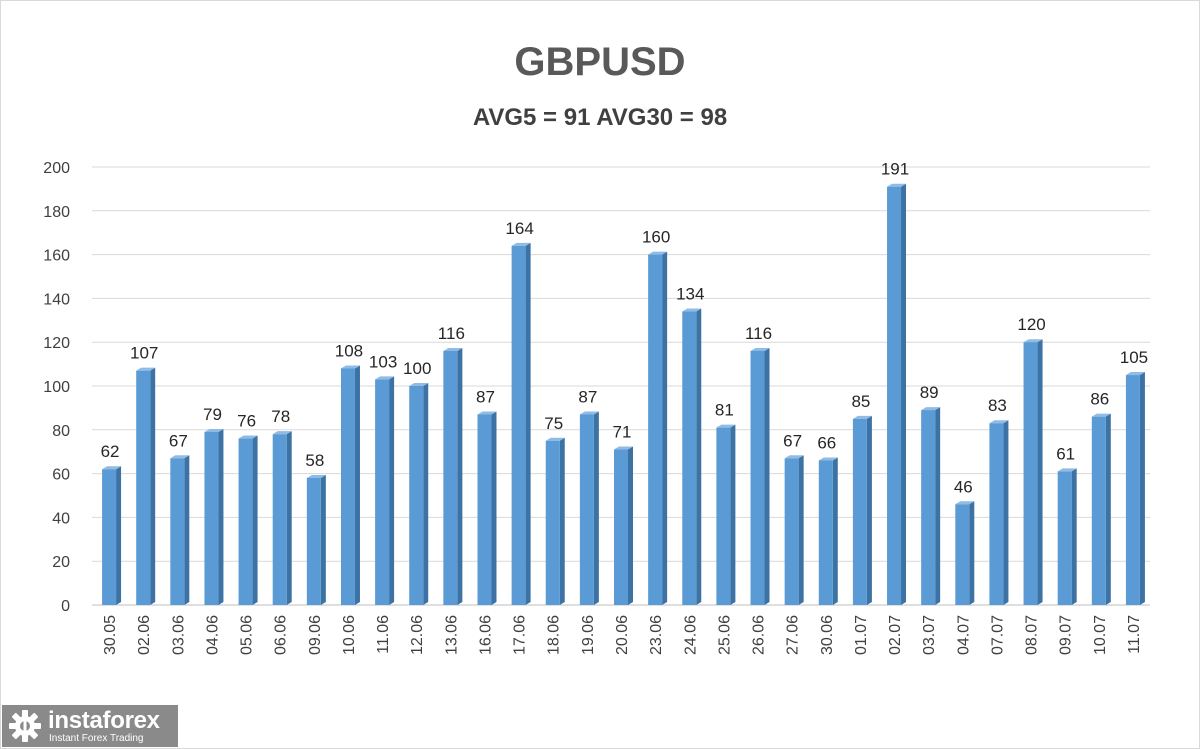 Image resolution: width=1200 pixels, height=749 pixels. Describe the element at coordinates (485, 635) in the screenshot. I see `x-tick-label: 16.06` at that location.